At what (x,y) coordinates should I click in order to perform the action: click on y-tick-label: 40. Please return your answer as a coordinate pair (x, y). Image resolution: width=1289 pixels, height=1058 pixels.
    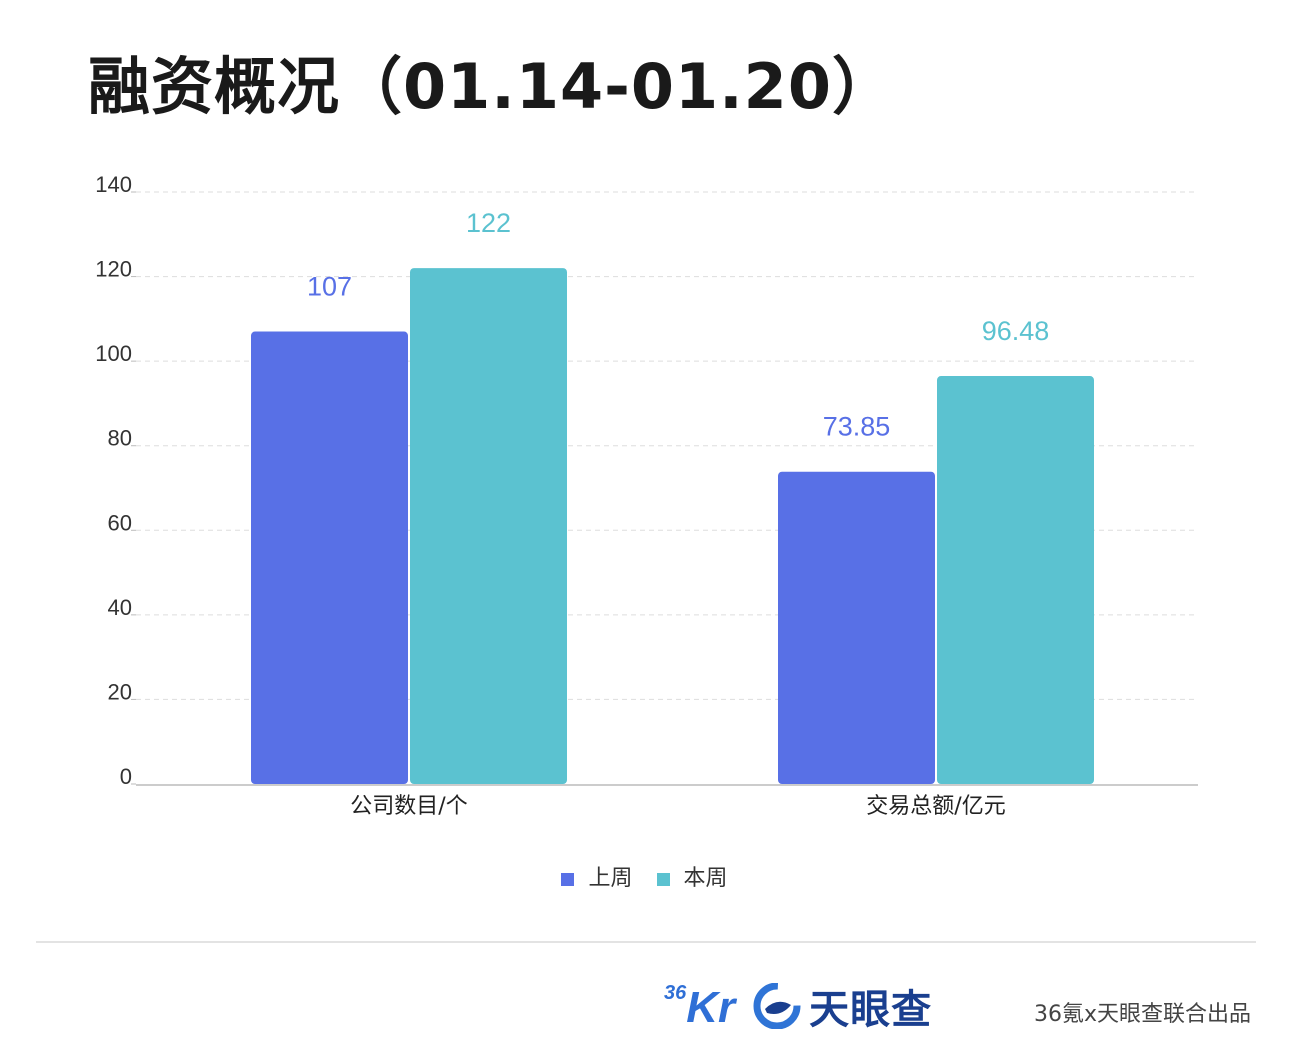
    Looking at the image, I should click on (120, 607).